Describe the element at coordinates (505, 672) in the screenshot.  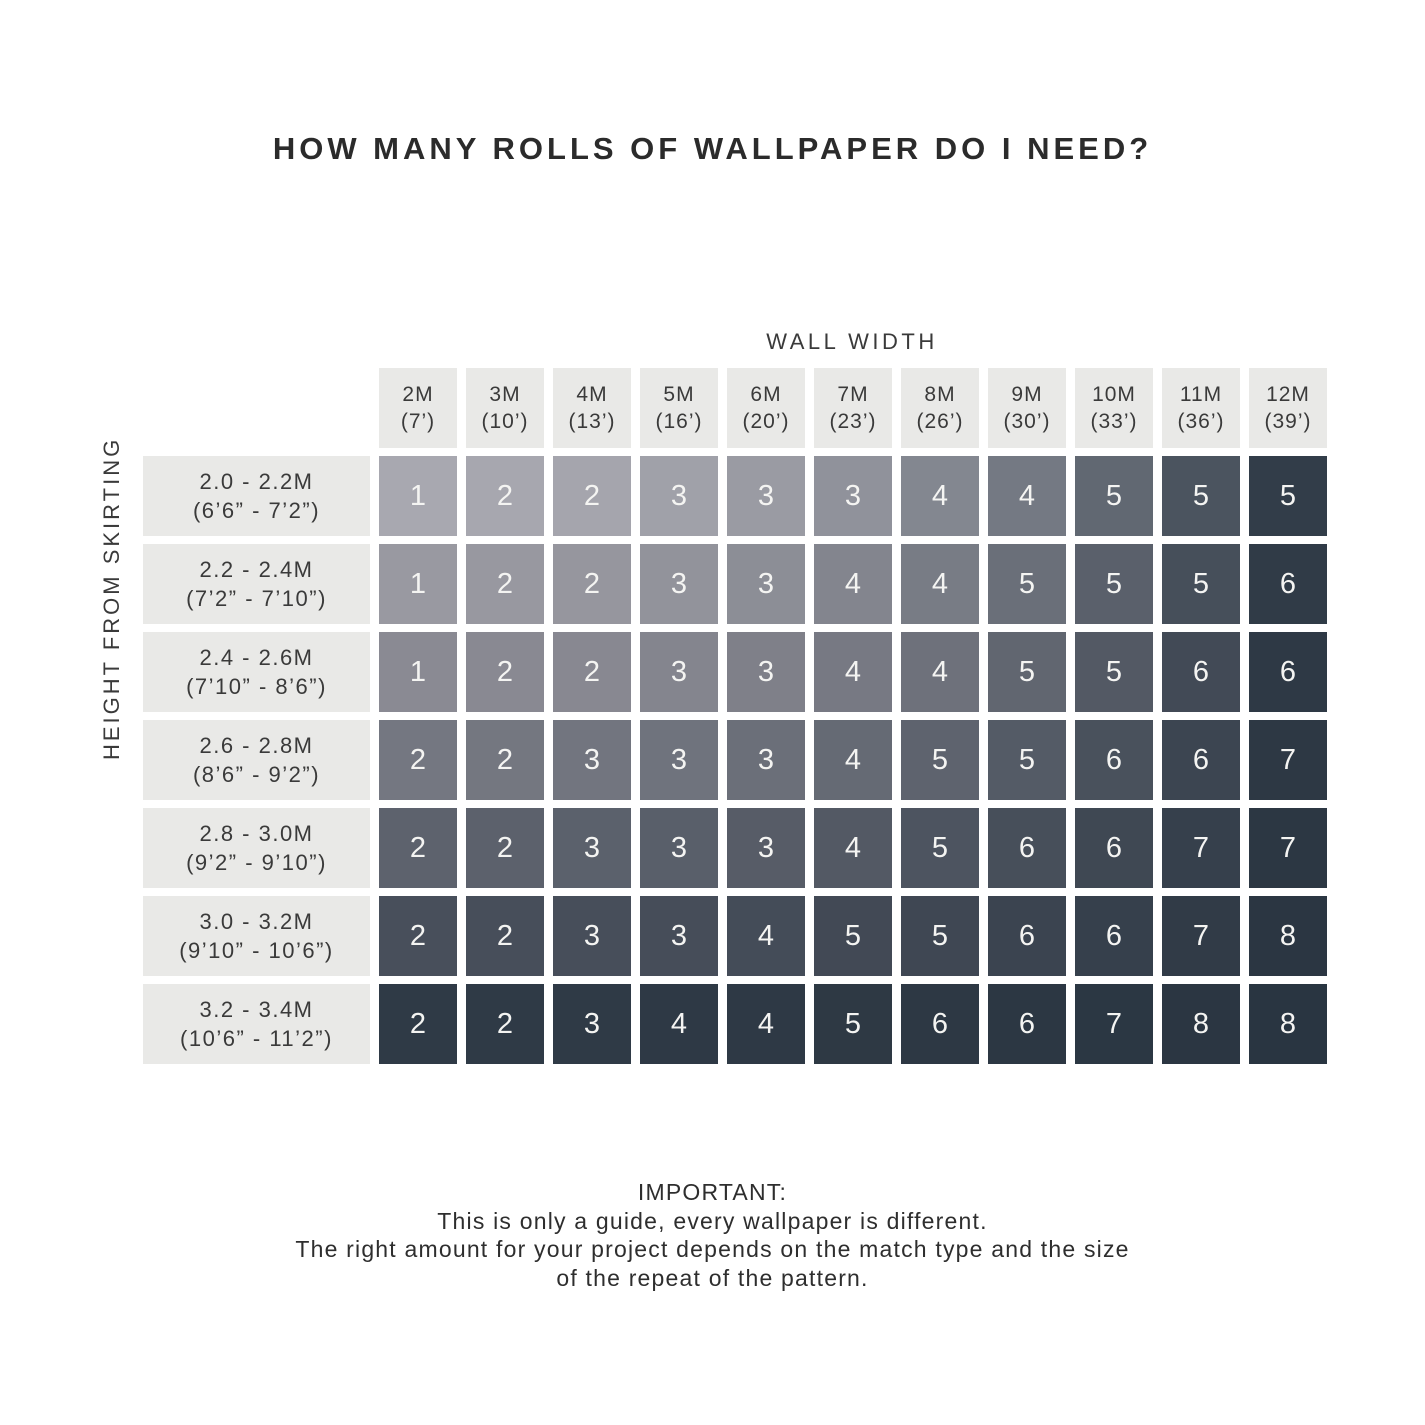
I see `rolls-cell-r3-c2: 2` at that location.